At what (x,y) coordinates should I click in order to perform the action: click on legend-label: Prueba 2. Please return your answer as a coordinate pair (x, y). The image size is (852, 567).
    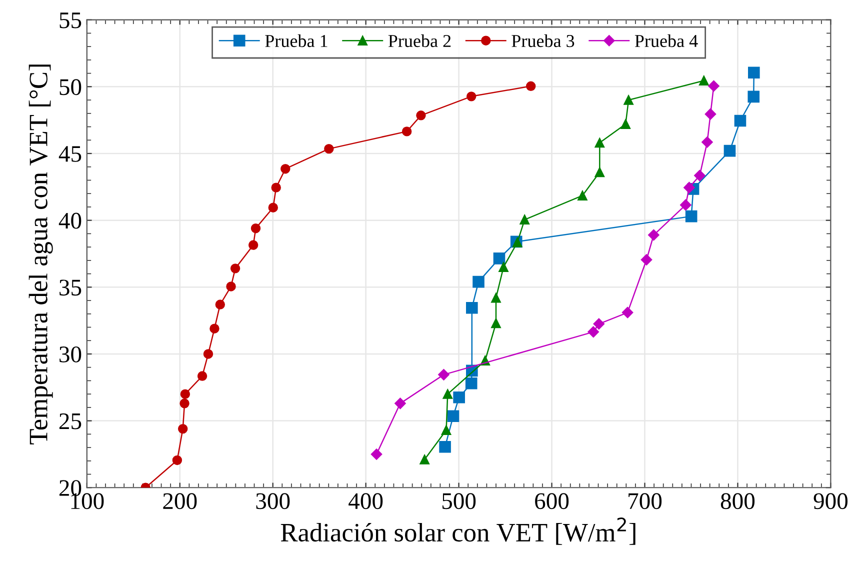
    Looking at the image, I should click on (419, 41).